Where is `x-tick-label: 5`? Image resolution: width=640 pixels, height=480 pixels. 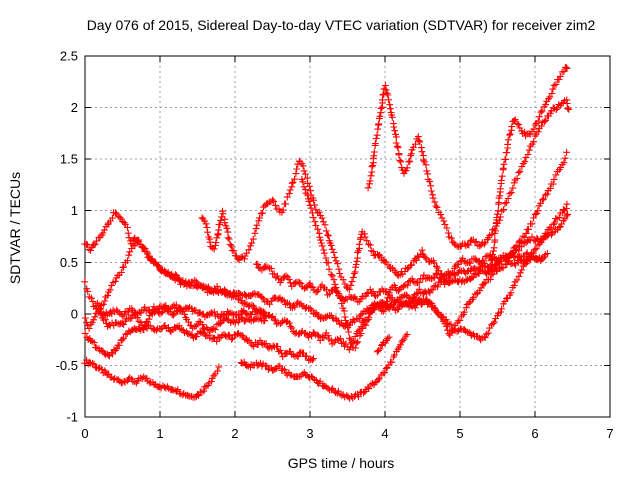
x-tick-label: 5 is located at coordinates (459, 433).